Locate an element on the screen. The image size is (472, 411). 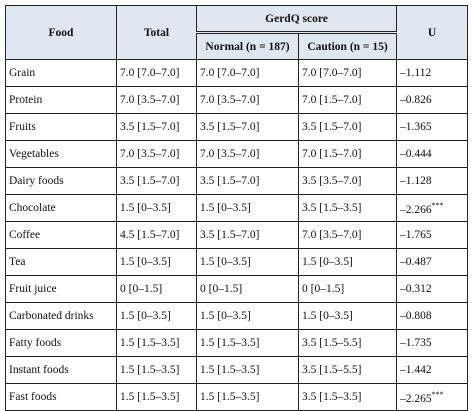
header-cell: Caution (n = 15) is located at coordinates (347, 46).